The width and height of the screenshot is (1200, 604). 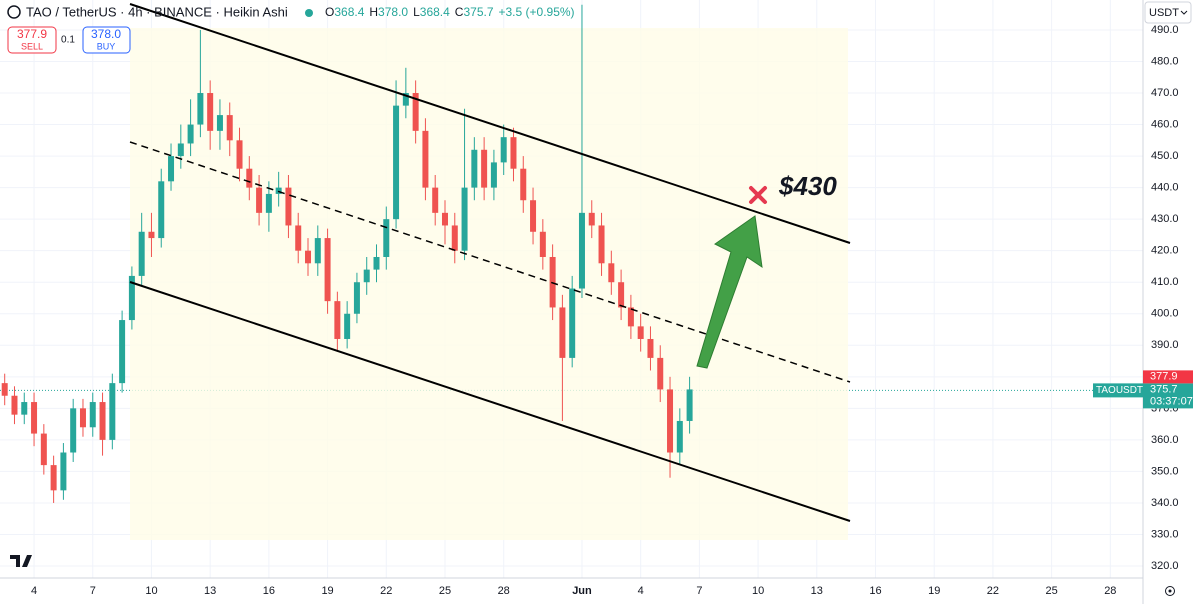 I want to click on sell-price: 377.9, so click(x=32, y=34).